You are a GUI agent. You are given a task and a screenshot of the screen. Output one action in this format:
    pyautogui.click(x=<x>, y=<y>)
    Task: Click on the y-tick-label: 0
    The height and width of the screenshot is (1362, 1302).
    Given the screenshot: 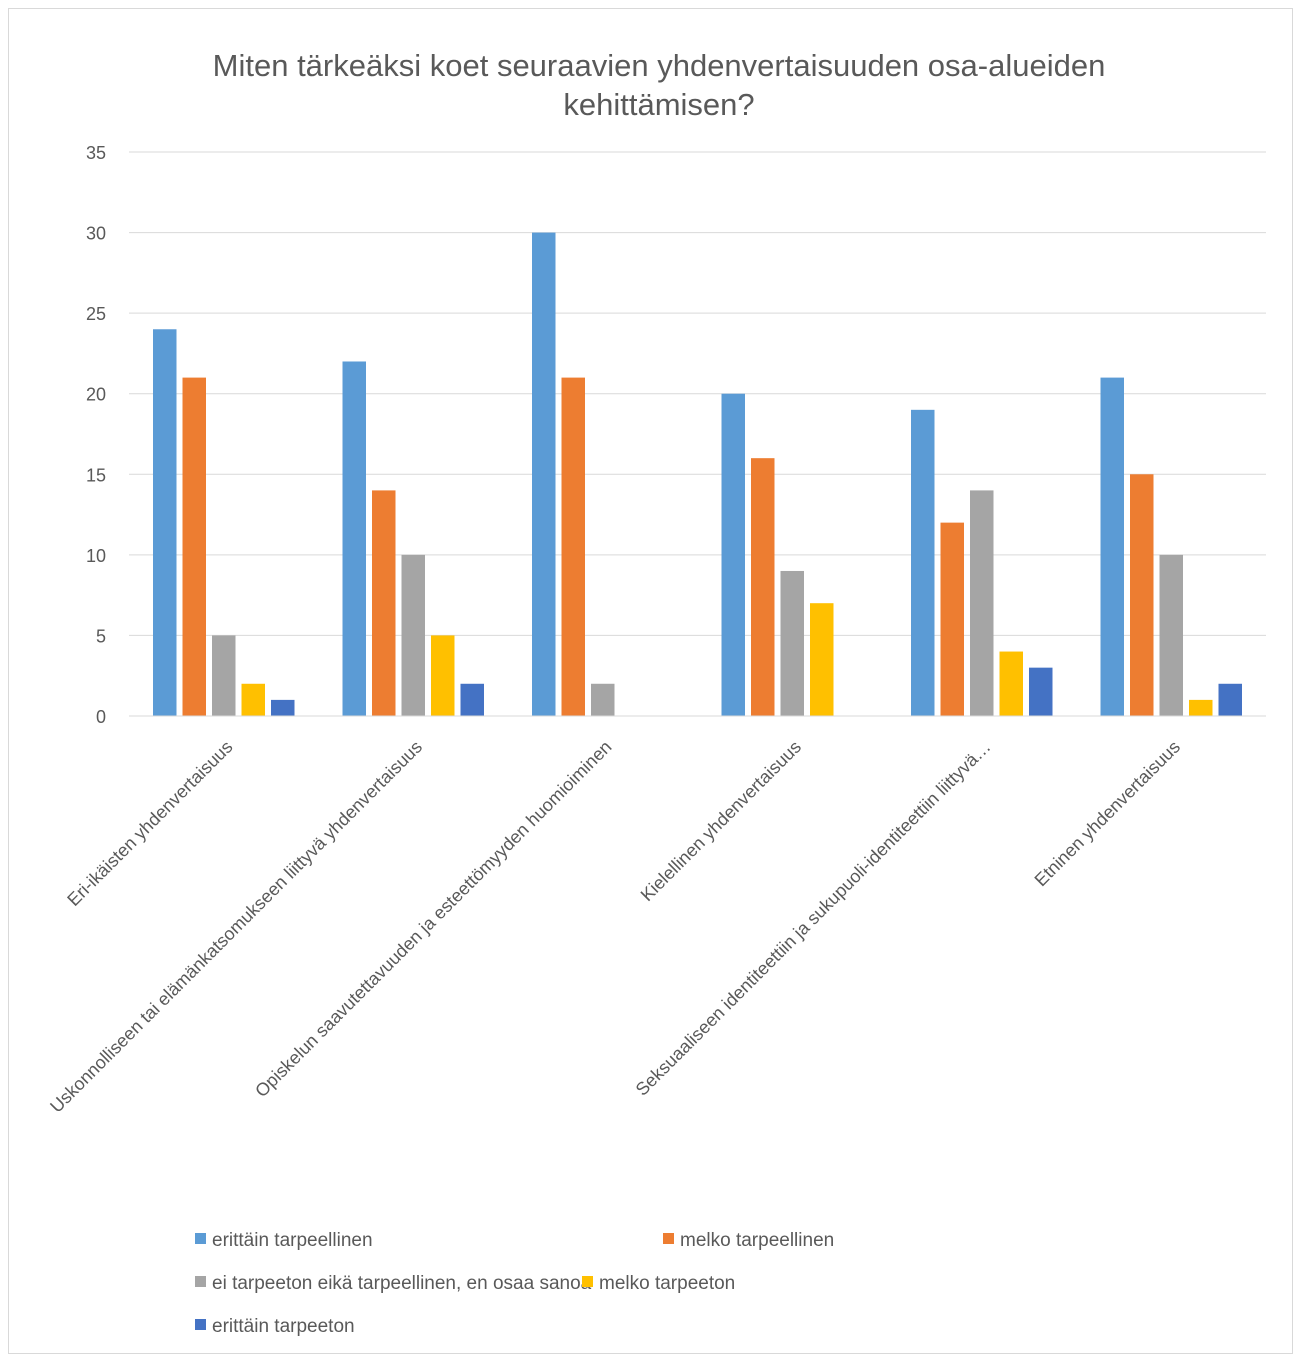 What is the action you would take?
    pyautogui.click(x=101, y=717)
    